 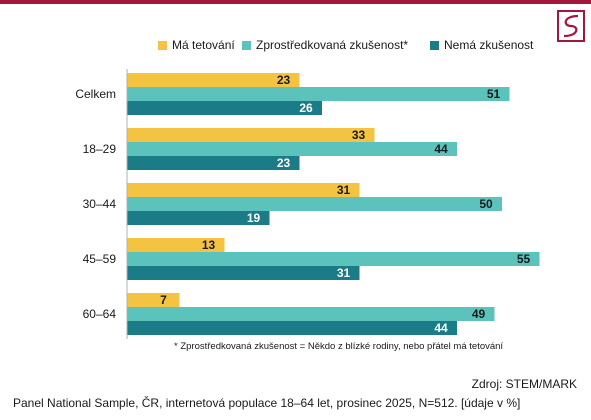 What do you see at coordinates (359, 135) in the screenshot?
I see `data-label: 33` at bounding box center [359, 135].